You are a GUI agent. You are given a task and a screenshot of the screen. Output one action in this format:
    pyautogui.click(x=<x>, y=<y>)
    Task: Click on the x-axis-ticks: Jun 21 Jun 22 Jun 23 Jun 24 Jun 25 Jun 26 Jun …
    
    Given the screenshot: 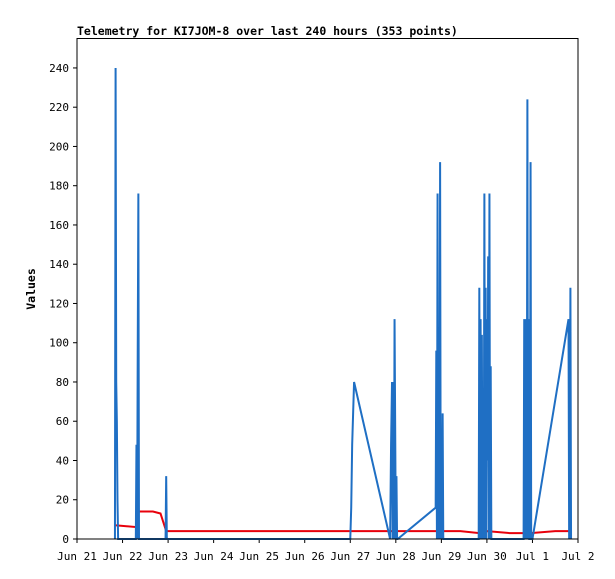 What is the action you would take?
    pyautogui.click(x=326, y=551)
    